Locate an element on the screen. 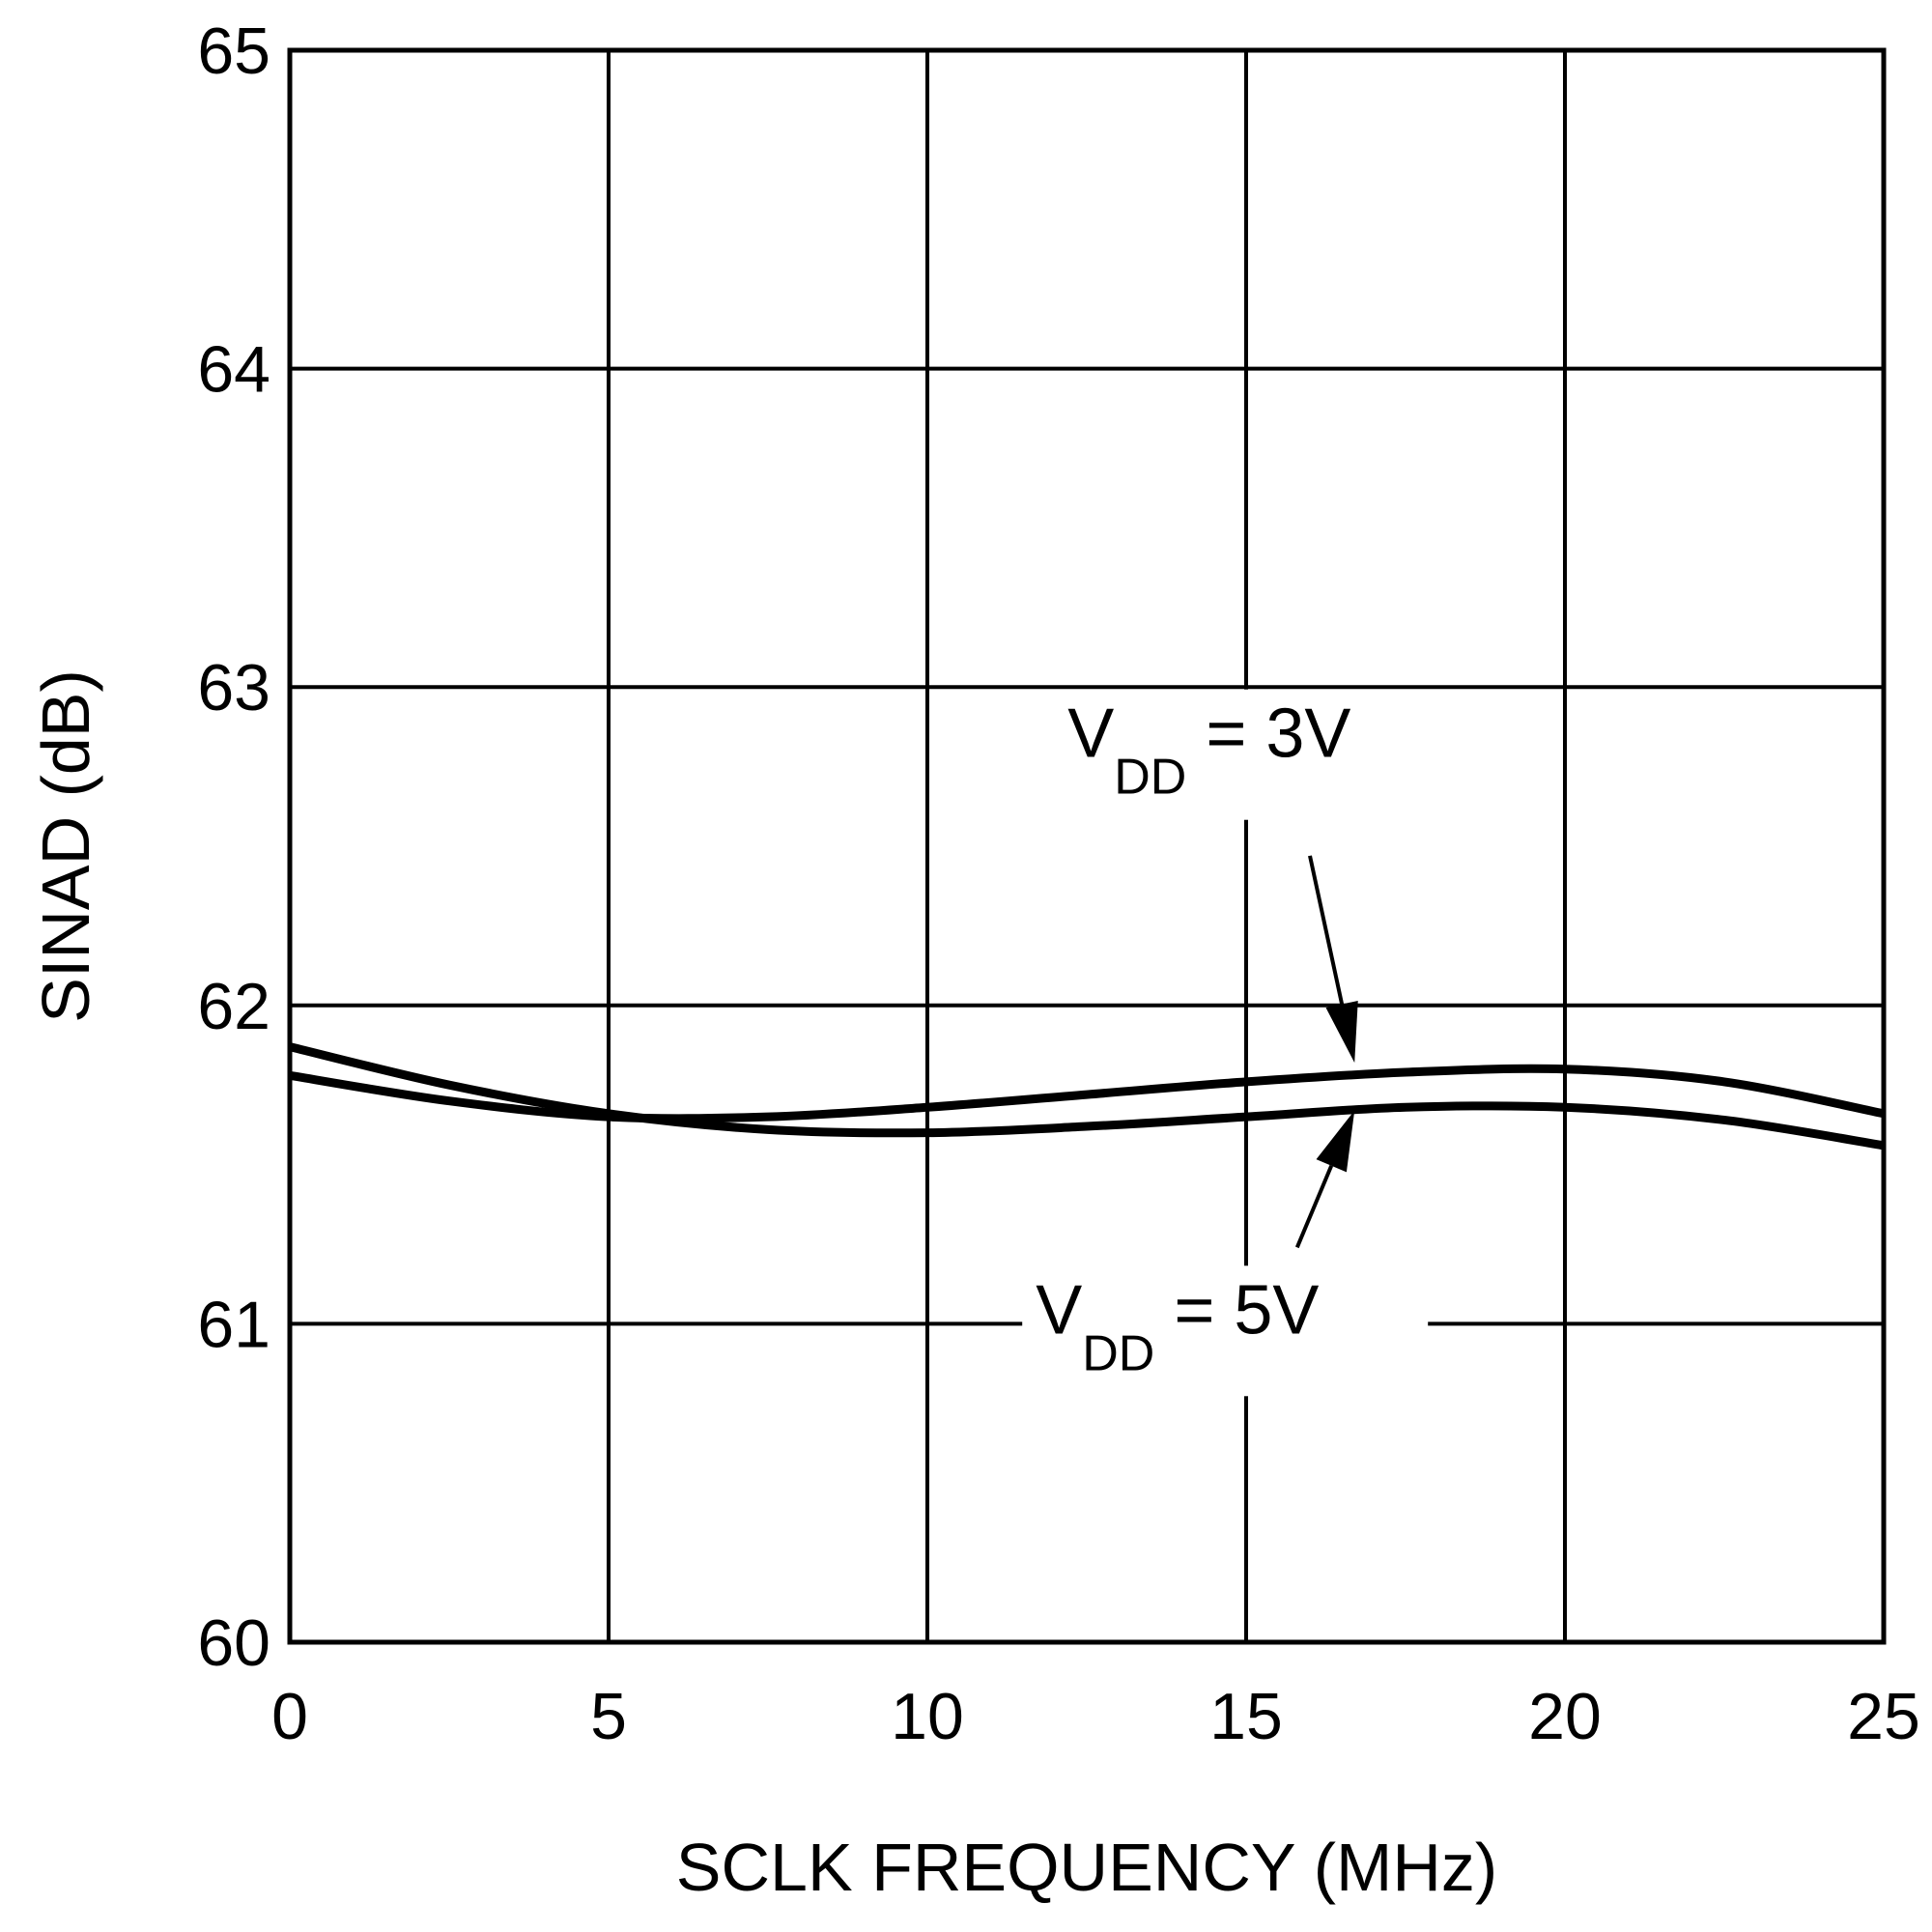 This screenshot has height=1932, width=1932. y-tick-label-2: 62 is located at coordinates (233, 1006).